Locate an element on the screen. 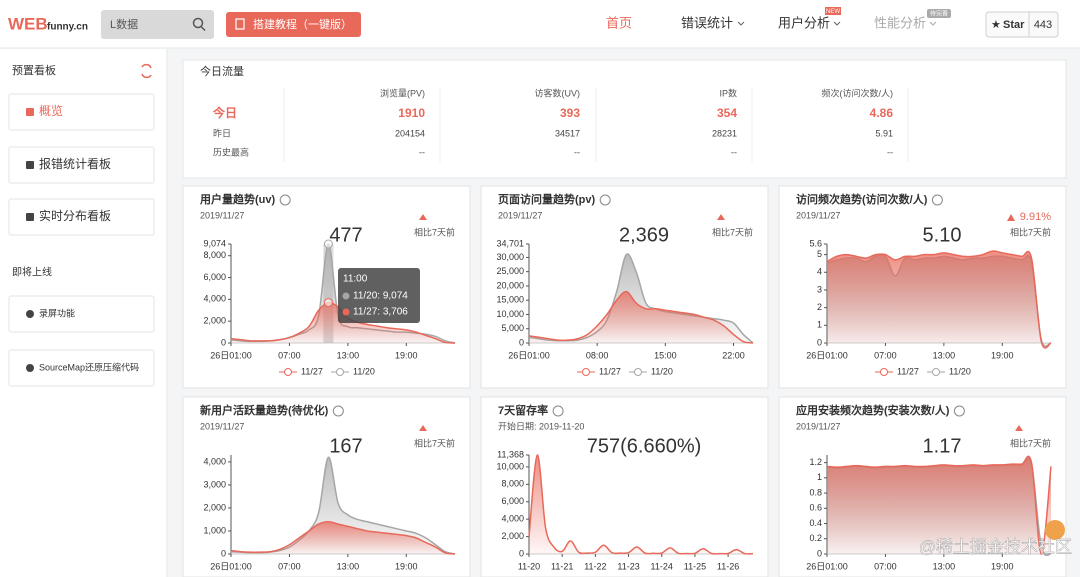 This screenshot has width=1080, height=577. headline-value: 167 is located at coordinates (345, 446).